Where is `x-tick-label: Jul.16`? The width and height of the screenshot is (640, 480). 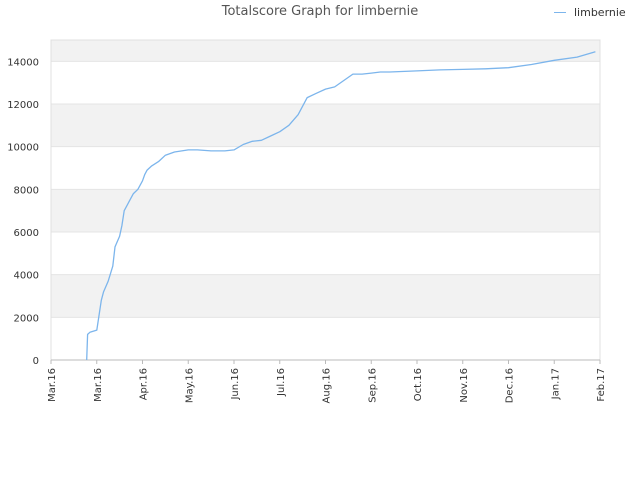 x-tick-label: Jul.16 is located at coordinates (281, 382).